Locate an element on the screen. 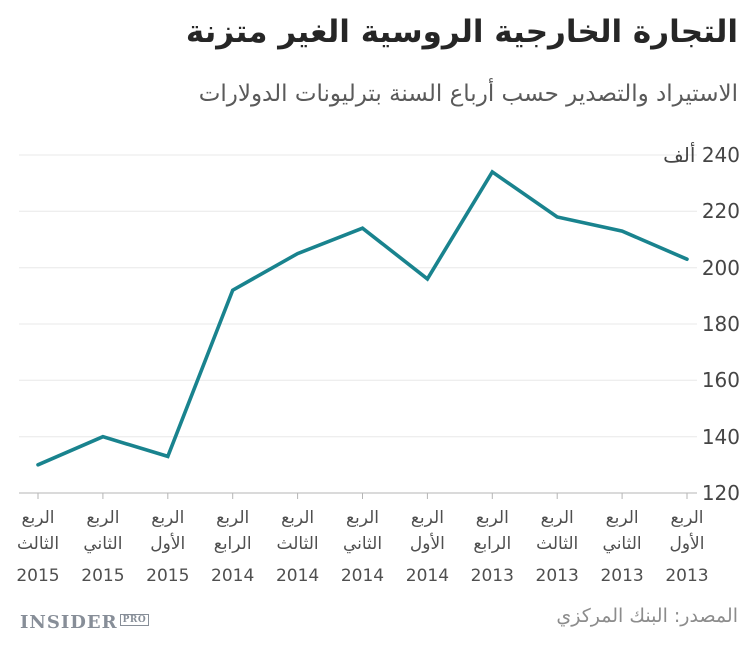  insider-pro-logo: INSIDER PRO is located at coordinates (85, 622).